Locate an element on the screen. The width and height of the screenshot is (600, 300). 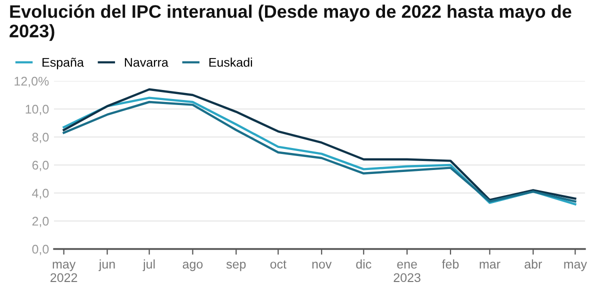
x-tick-label: may 2022 is located at coordinates (64, 272).